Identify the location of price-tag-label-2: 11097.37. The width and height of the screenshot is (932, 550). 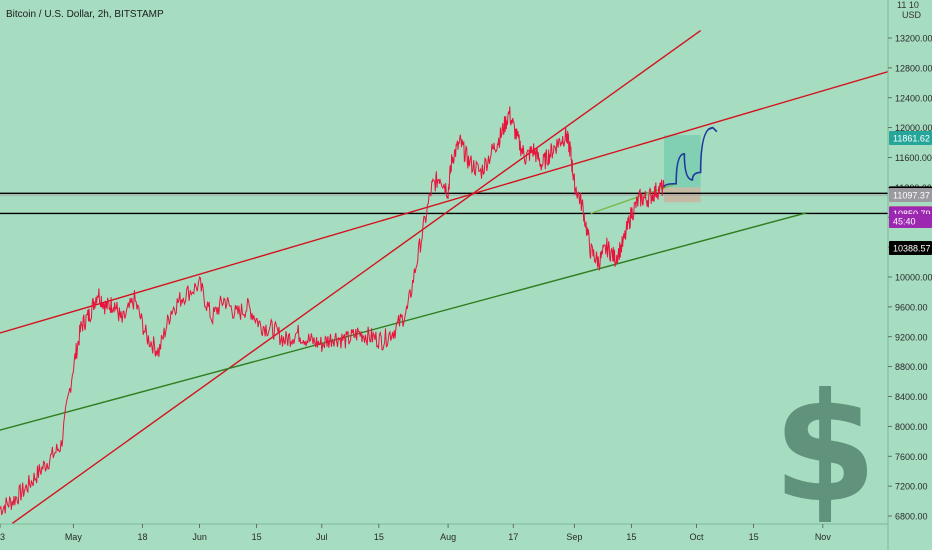
(911, 196).